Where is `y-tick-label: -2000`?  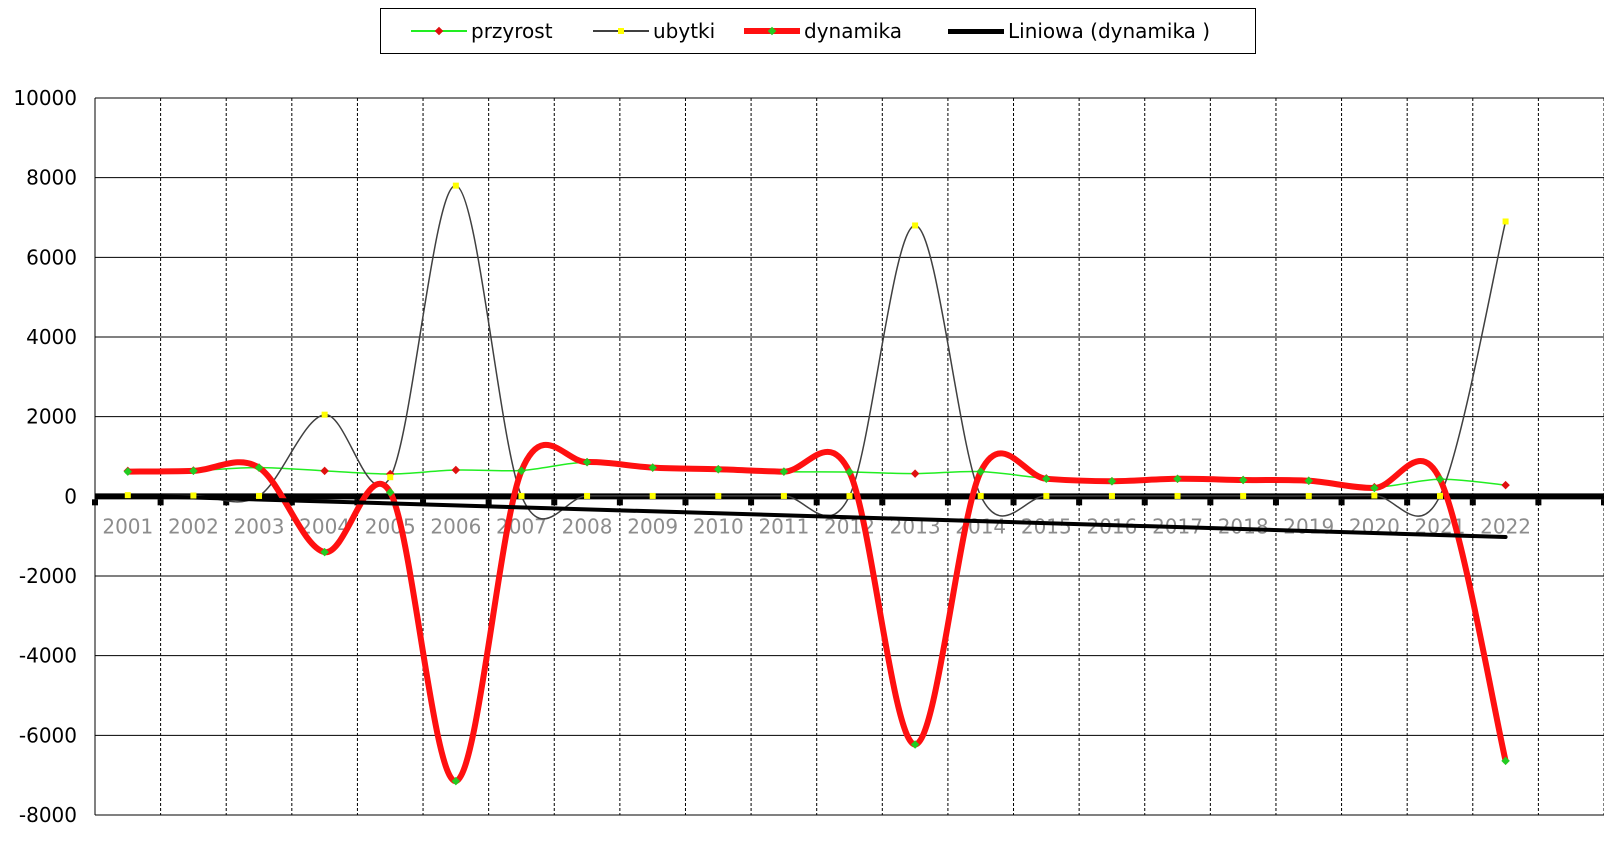
y-tick-label: -2000 is located at coordinates (48, 576).